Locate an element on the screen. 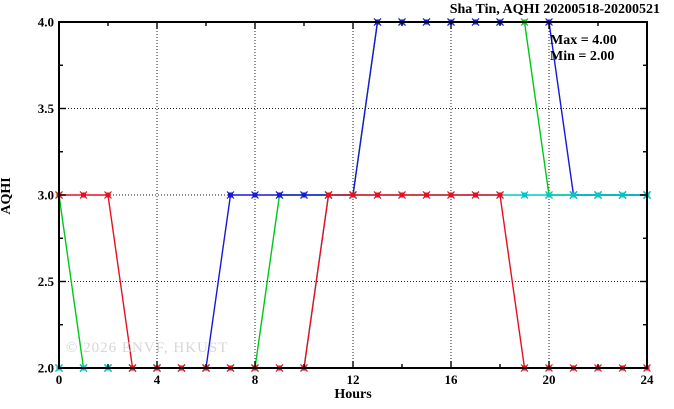 The image size is (674, 409). watermark: © 2026 ENVF, HKUST is located at coordinates (147, 348).